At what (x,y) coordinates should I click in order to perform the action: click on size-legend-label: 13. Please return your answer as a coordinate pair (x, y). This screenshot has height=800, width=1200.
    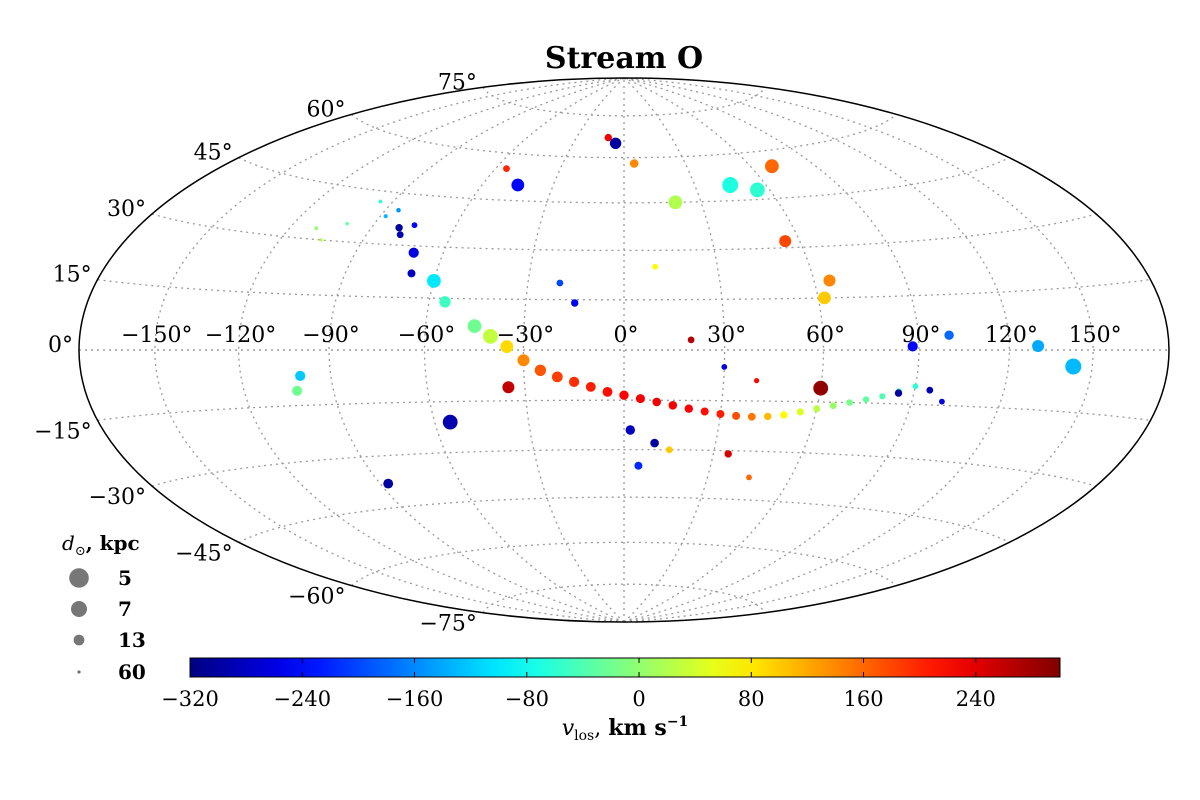
    Looking at the image, I should click on (132, 640).